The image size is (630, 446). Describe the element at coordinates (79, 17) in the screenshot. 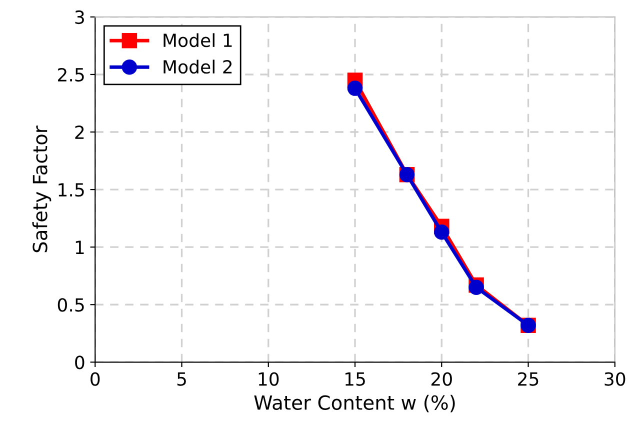

I see `y-tick-label: 3` at that location.